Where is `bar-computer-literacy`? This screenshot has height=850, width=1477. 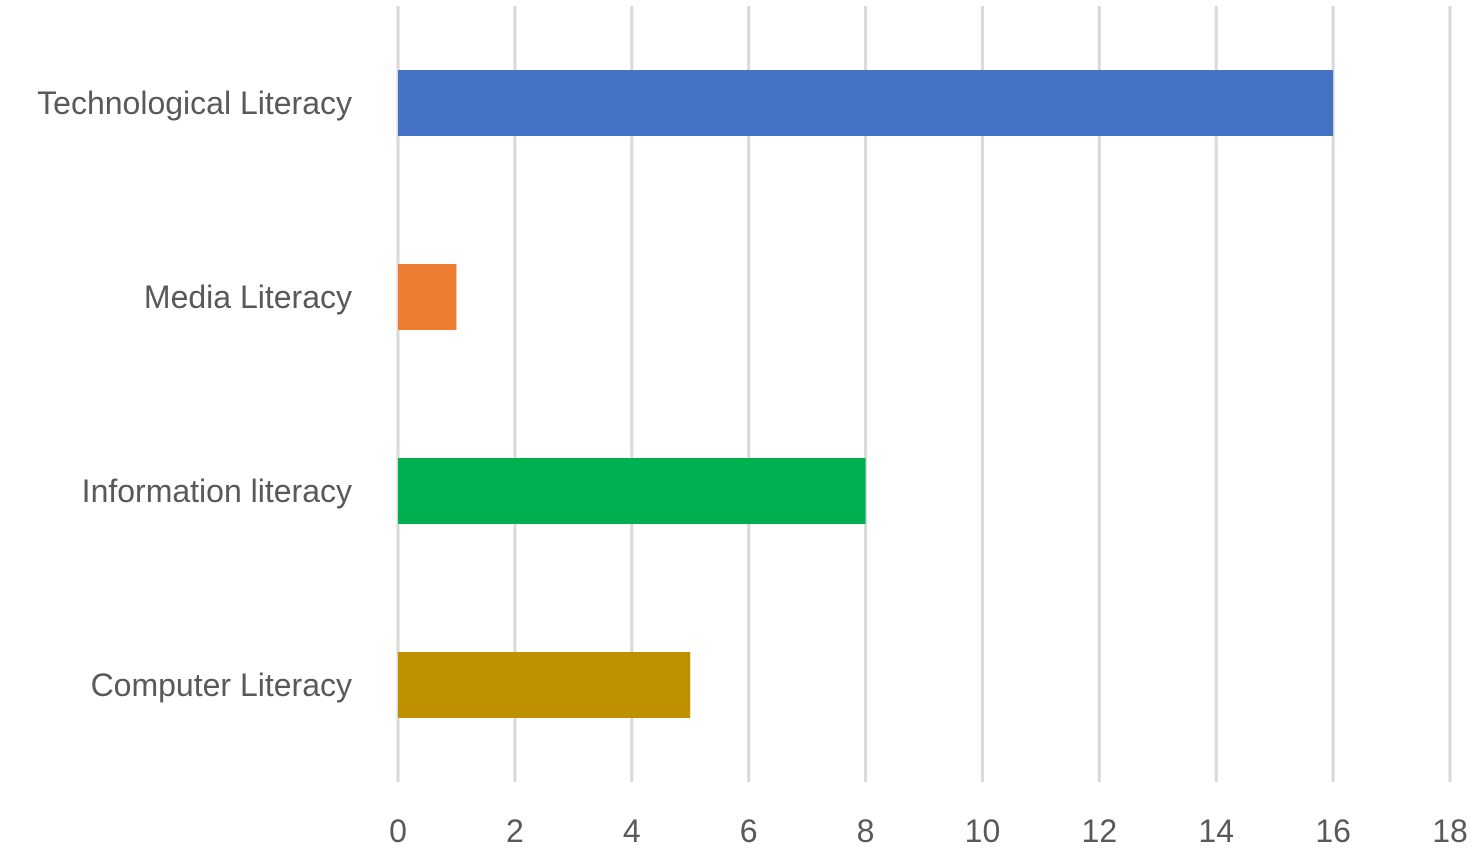
bar-computer-literacy is located at coordinates (544, 685).